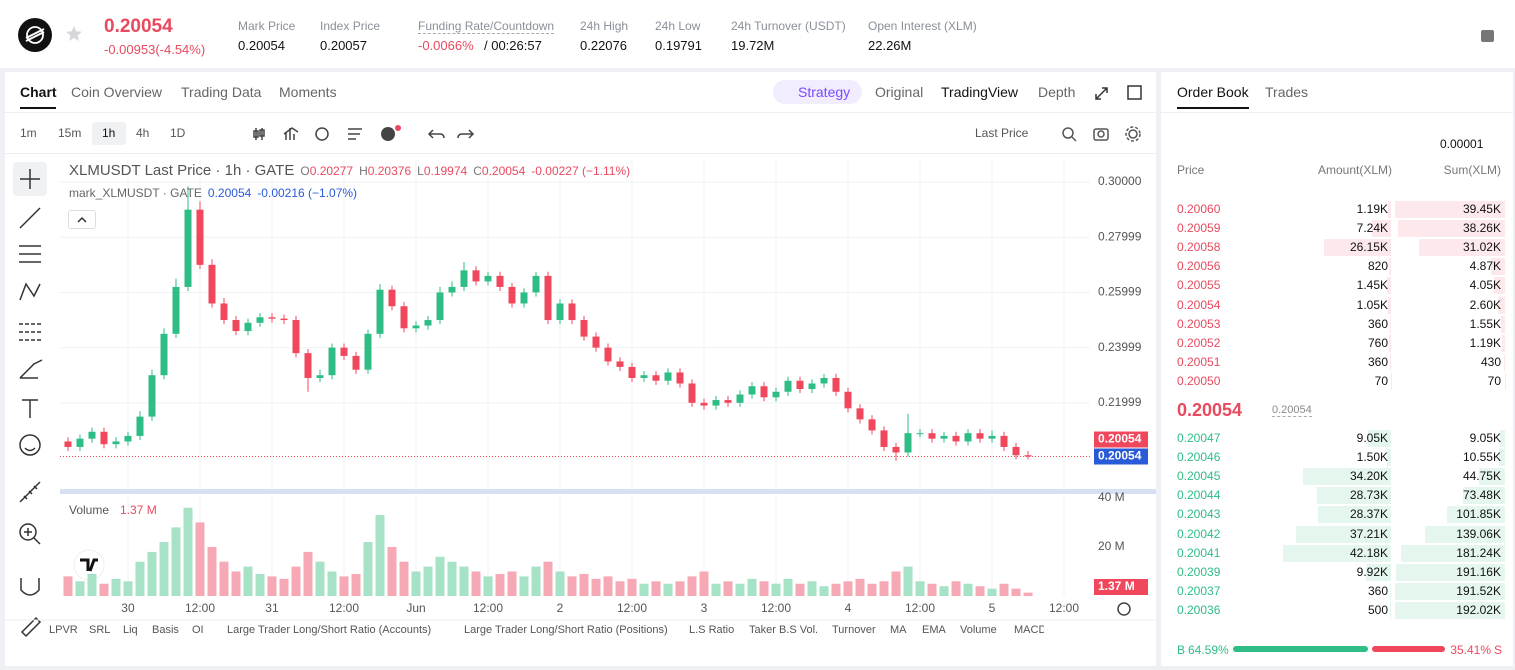 The image size is (1515, 670). I want to click on book-price: 0.20045, so click(1199, 476).